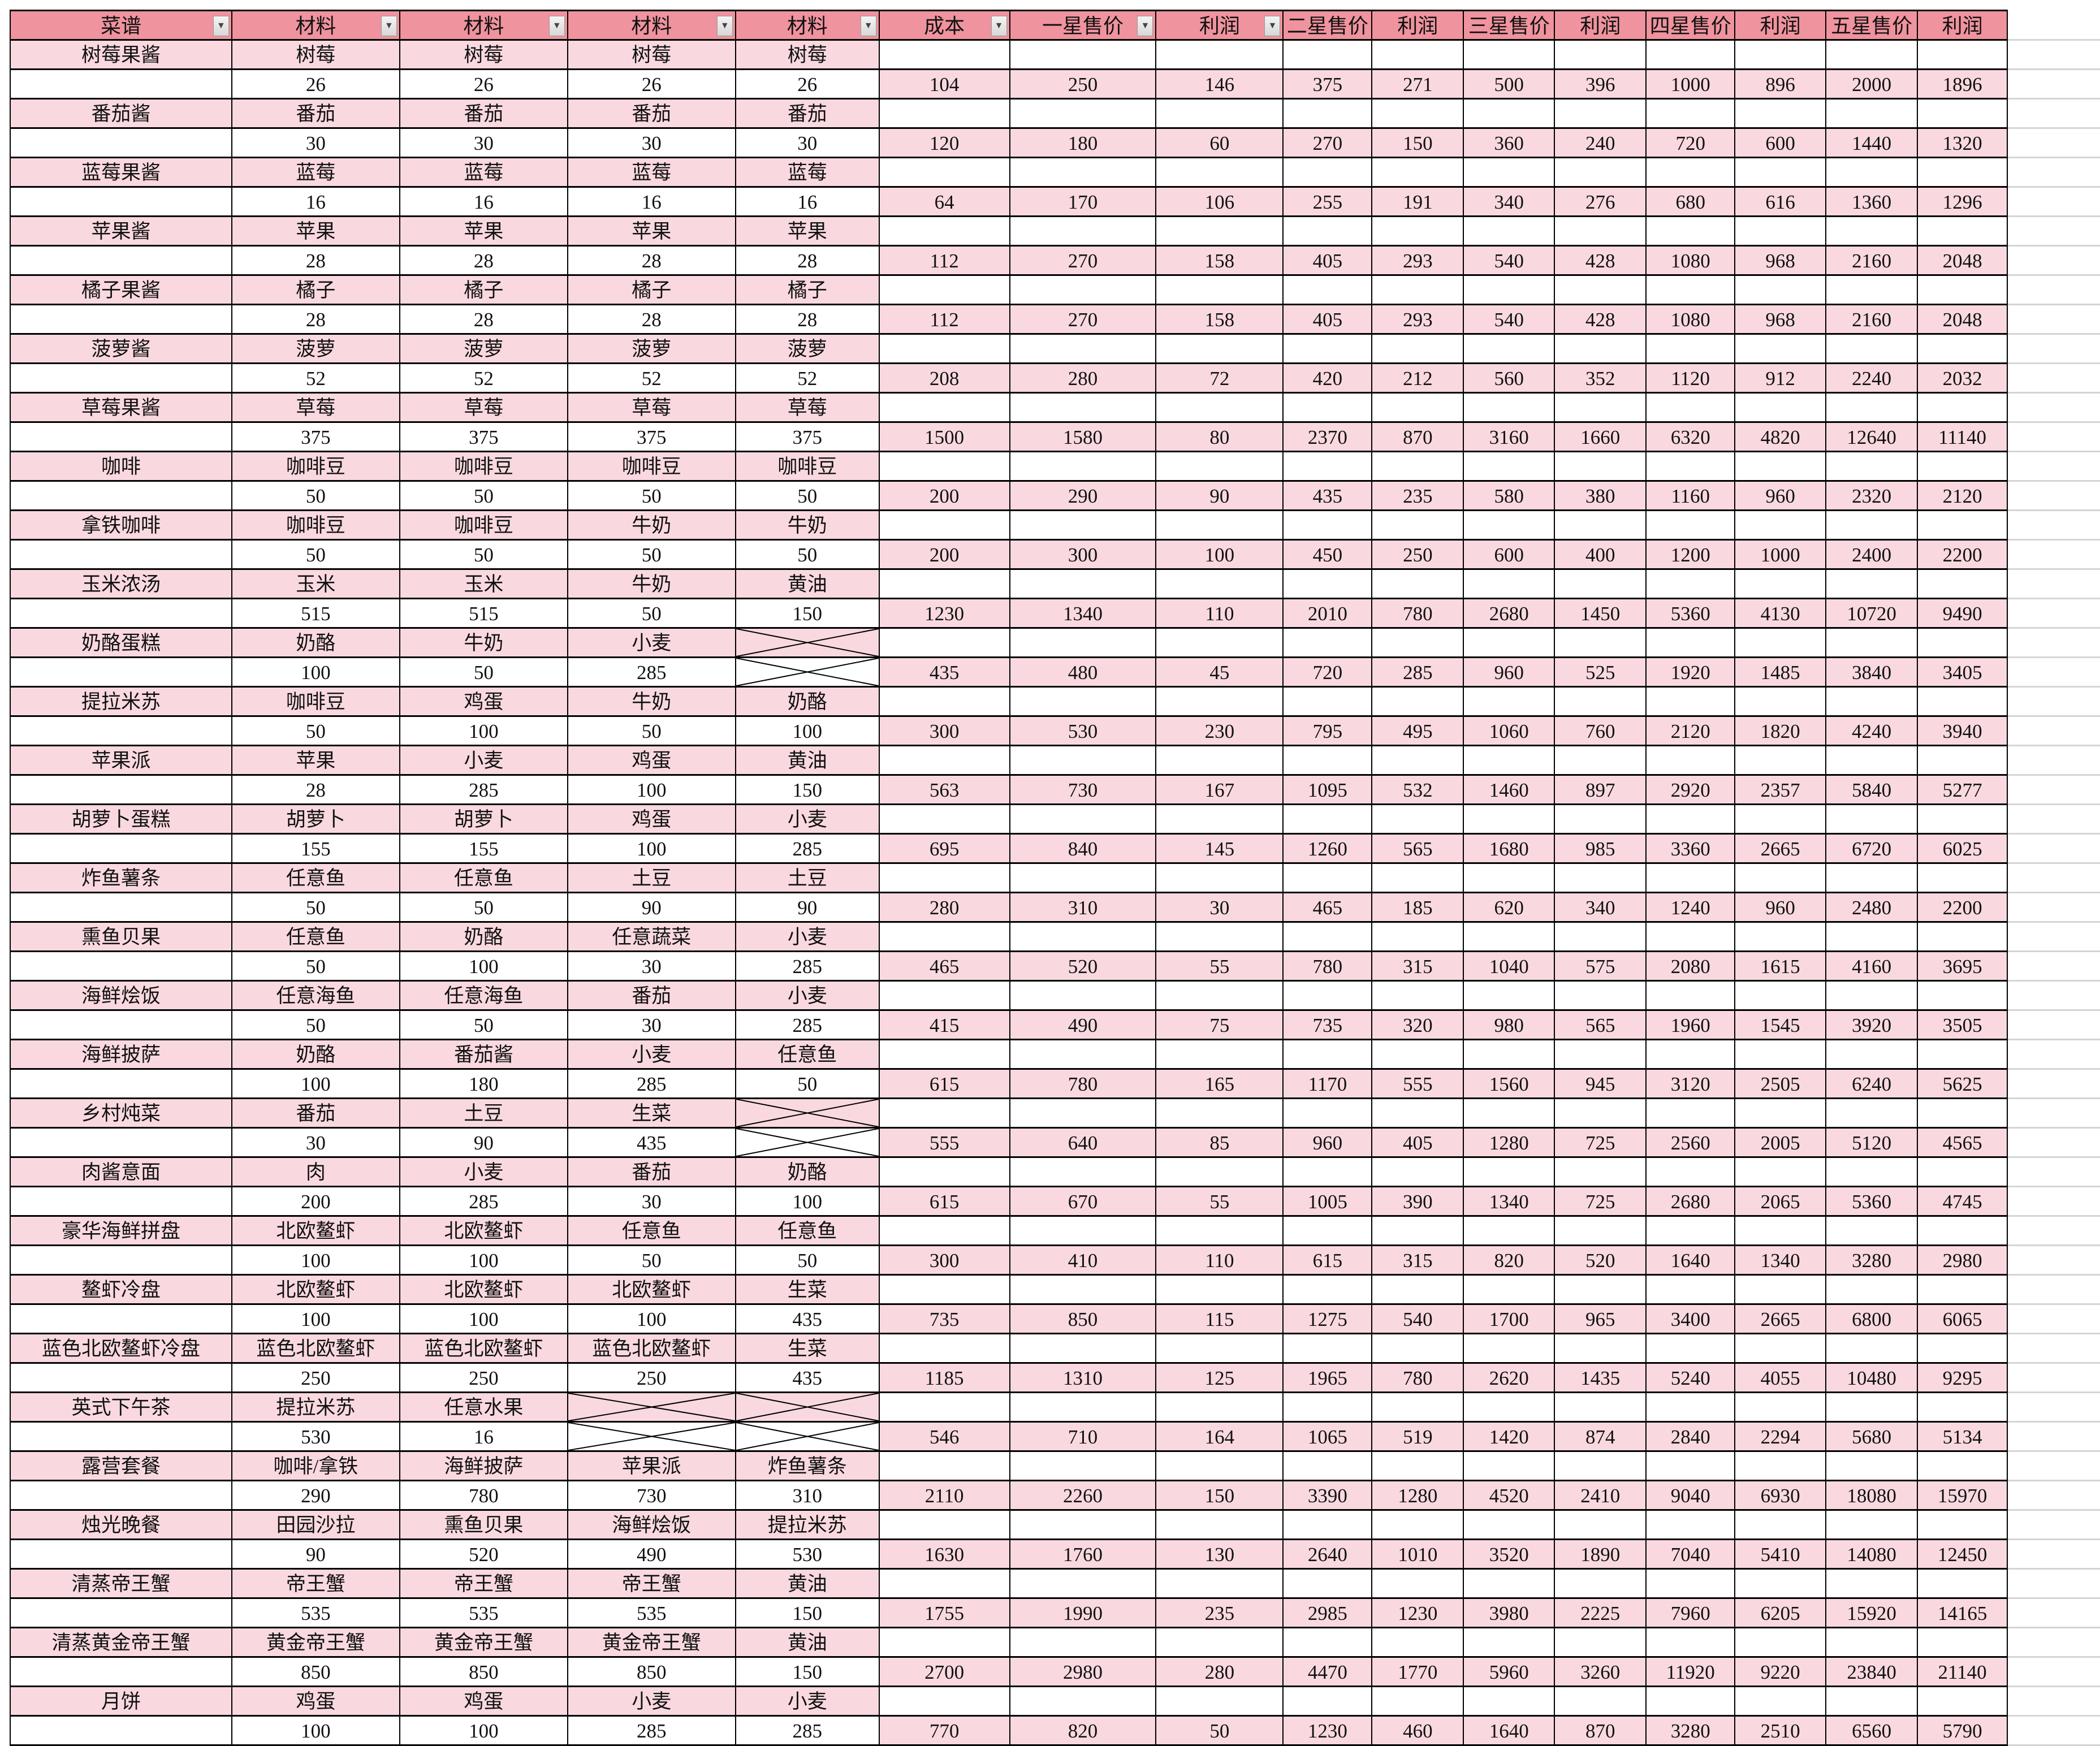 Image resolution: width=2100 pixels, height=1746 pixels. What do you see at coordinates (315, 995) in the screenshot?
I see `ingredient-cell: 任意海鱼` at bounding box center [315, 995].